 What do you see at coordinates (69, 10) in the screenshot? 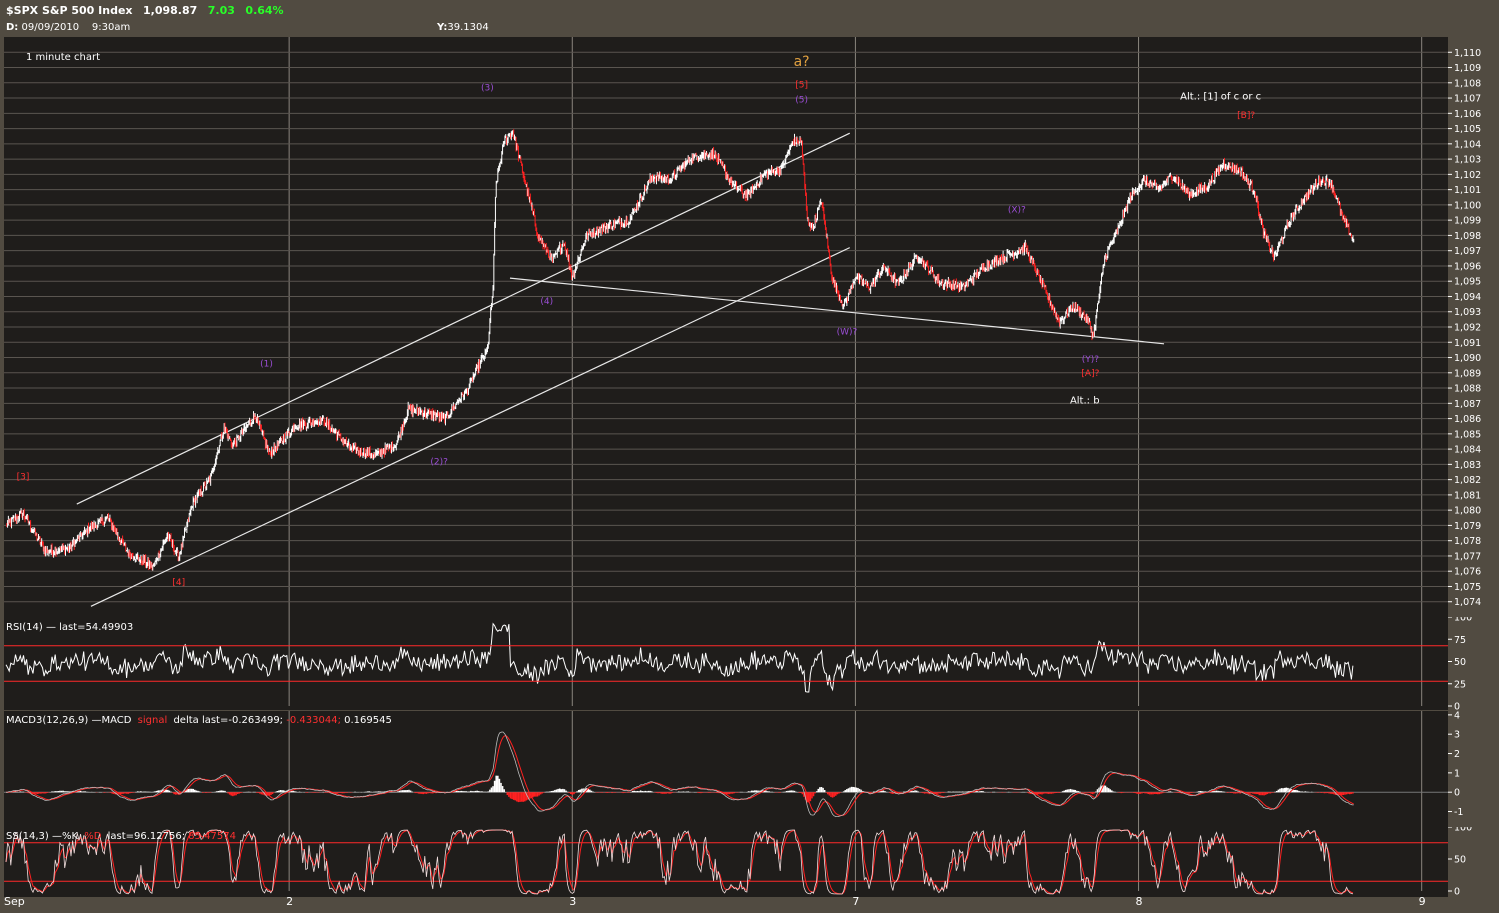
I see `symbol-title: $SPX S&P 500 Index` at bounding box center [69, 10].